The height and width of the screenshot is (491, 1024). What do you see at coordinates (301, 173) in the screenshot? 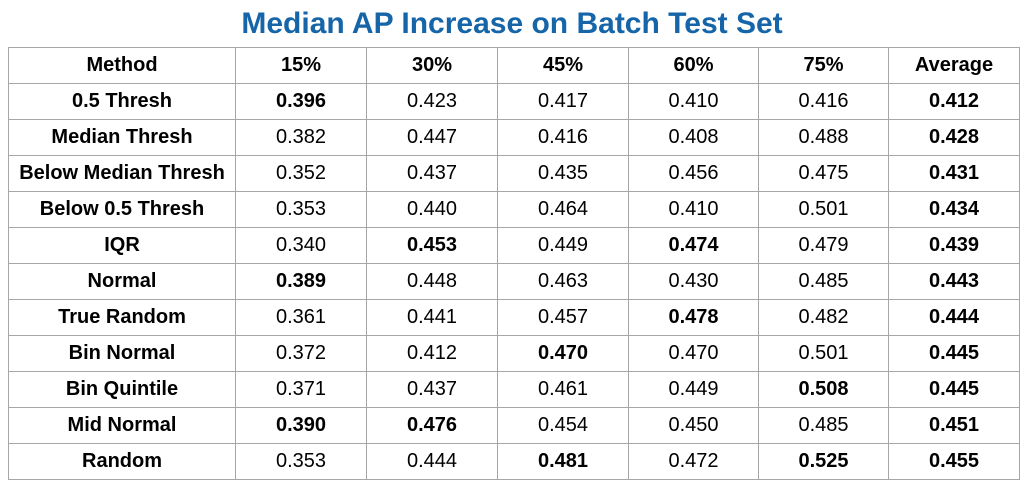
I see `value-cell: 0.352` at bounding box center [301, 173].